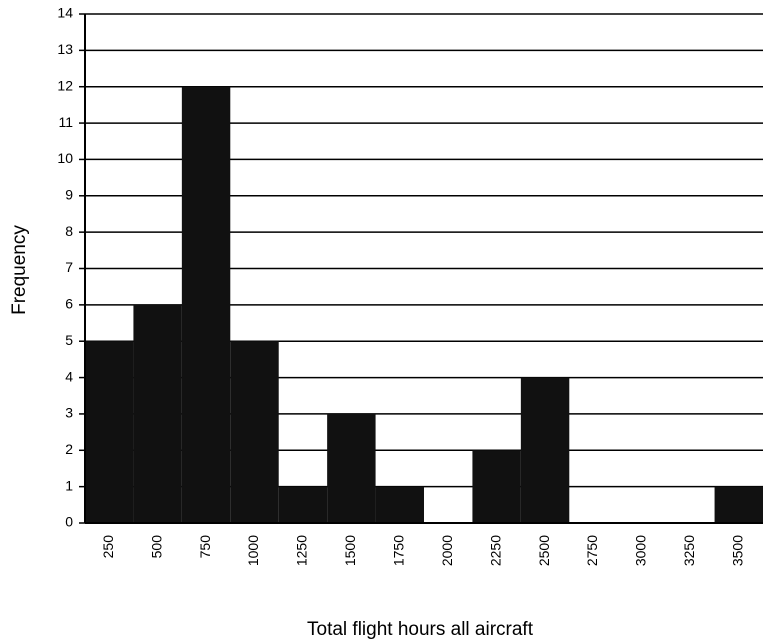 This screenshot has width=763, height=643. Describe the element at coordinates (641, 550) in the screenshot. I see `x-tick-label: 3000` at that location.